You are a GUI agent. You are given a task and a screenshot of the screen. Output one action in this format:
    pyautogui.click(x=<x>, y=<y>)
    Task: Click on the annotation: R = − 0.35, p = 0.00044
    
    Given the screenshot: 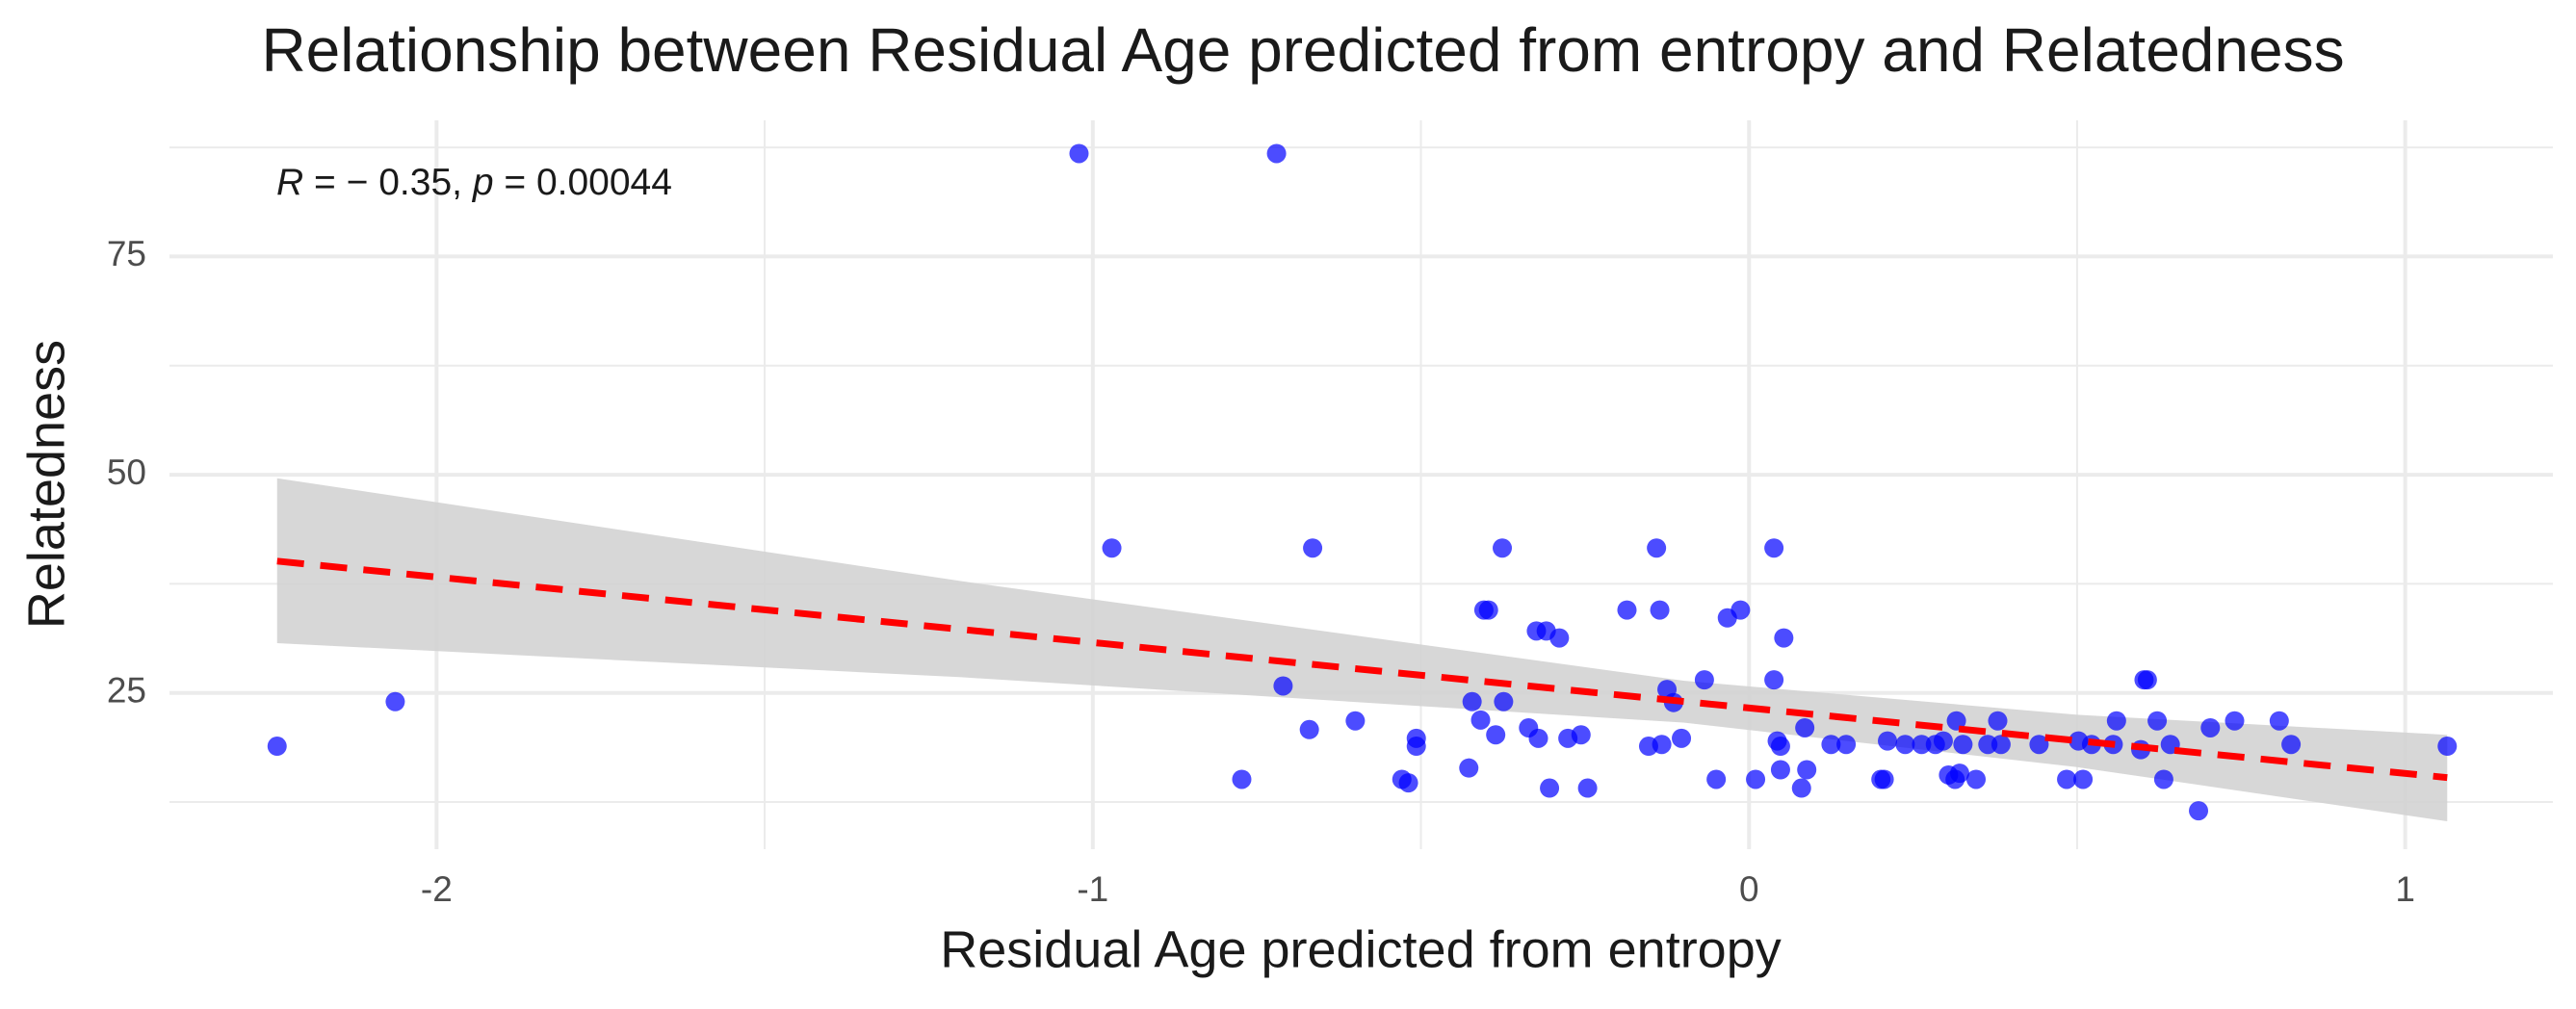 What is the action you would take?
    pyautogui.click(x=474, y=182)
    